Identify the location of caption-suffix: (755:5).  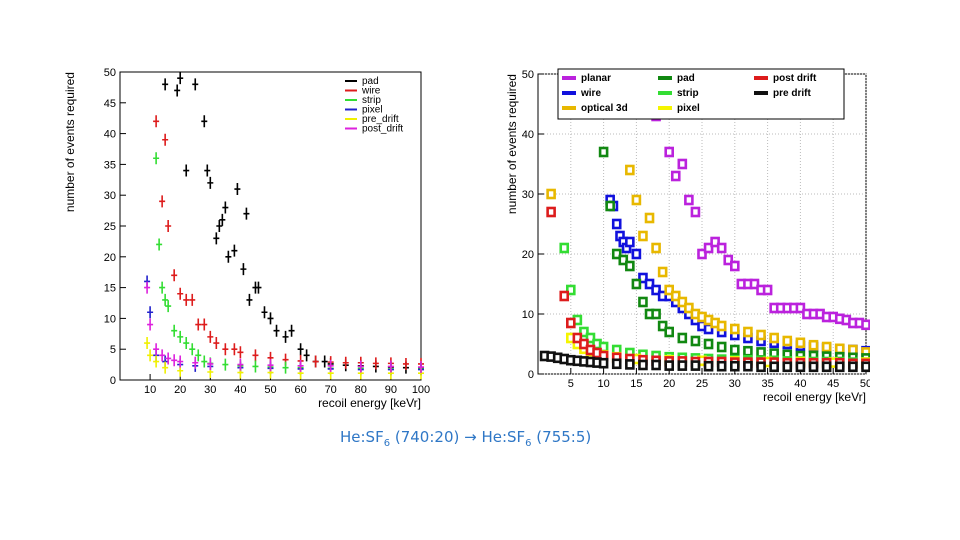
(561, 437).